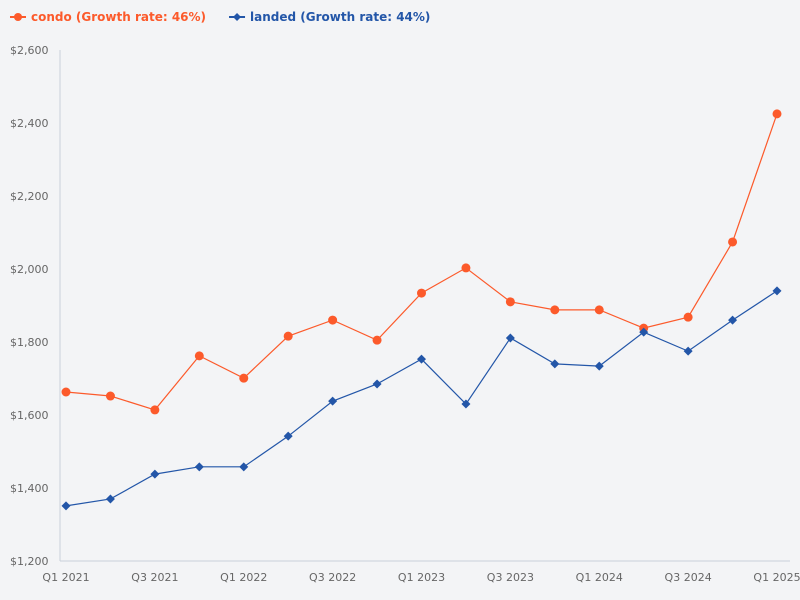  What do you see at coordinates (688, 577) in the screenshot?
I see `x-tick-label: Q3 2024` at bounding box center [688, 577].